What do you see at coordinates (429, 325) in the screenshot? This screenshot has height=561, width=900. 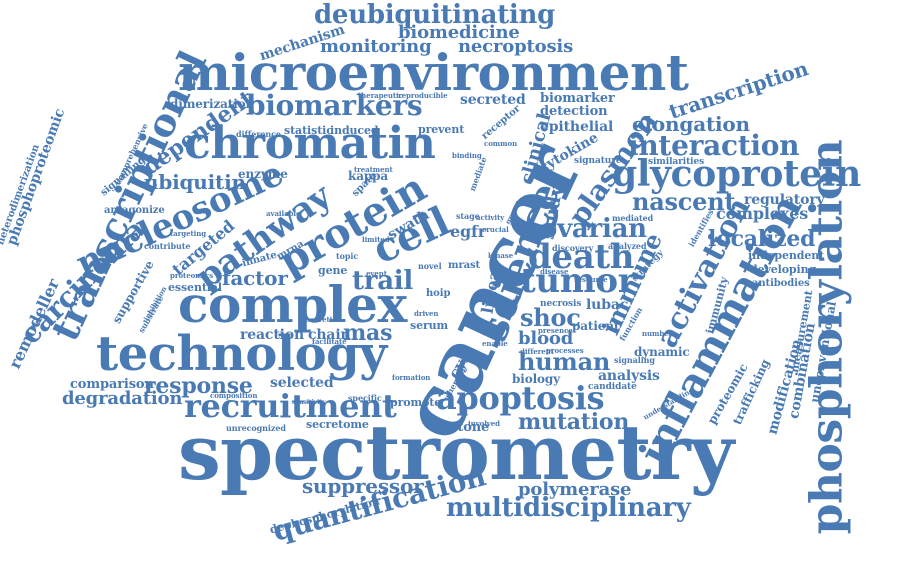 I see `word-serum: serum` at bounding box center [429, 325].